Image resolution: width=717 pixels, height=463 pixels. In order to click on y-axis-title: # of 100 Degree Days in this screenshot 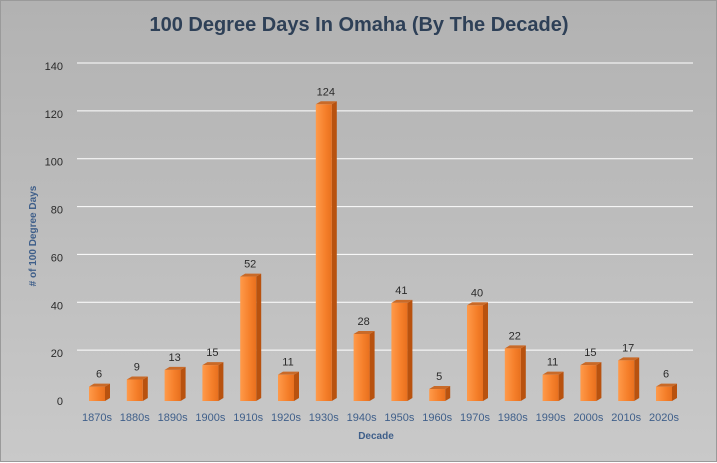, I will do `click(33, 235)`.